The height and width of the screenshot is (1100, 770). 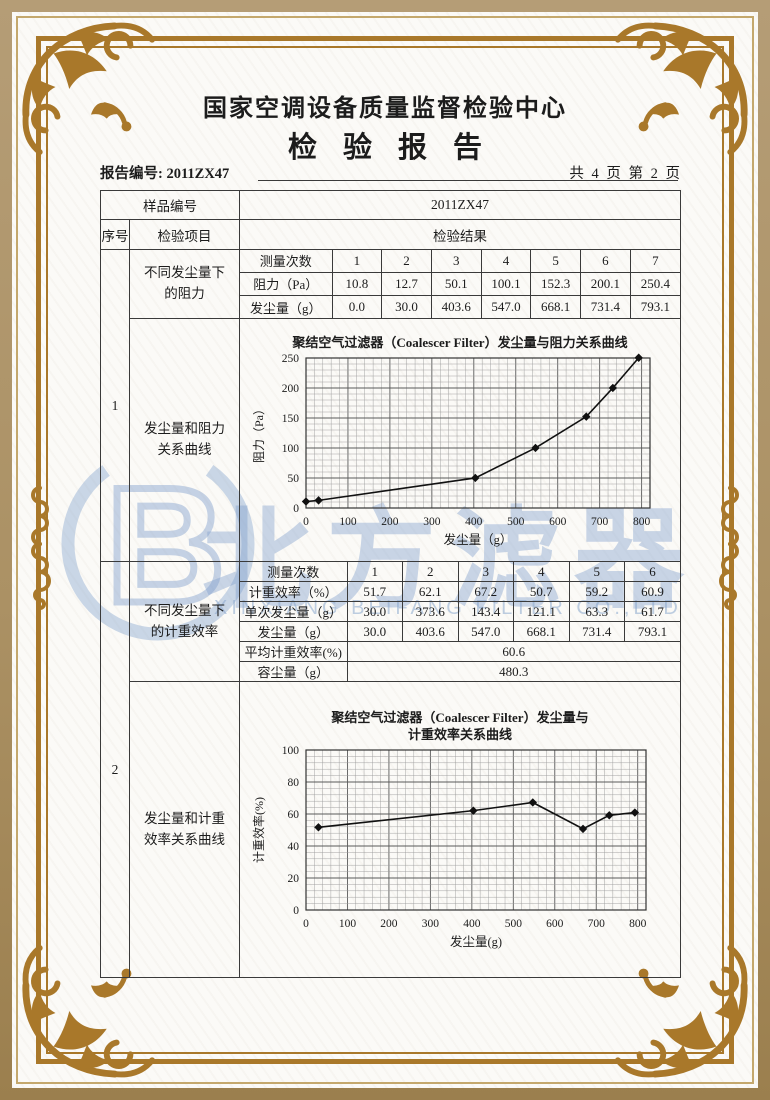 I want to click on table-row: 容尘量（g） 480.3, so click(x=460, y=671).